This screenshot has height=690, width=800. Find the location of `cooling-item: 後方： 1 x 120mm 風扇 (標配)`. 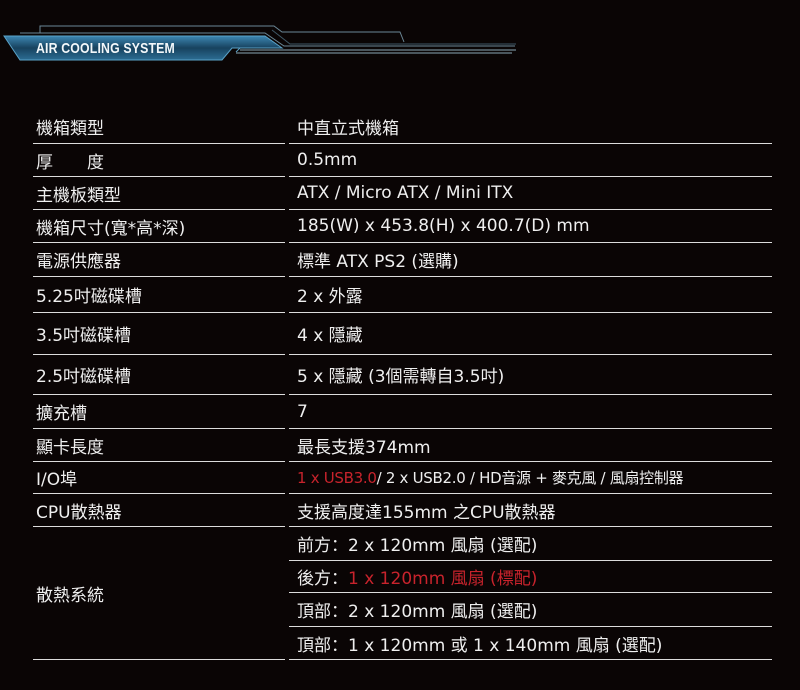

cooling-item: 後方： 1 x 120mm 風扇 (標配) is located at coordinates (530, 577).